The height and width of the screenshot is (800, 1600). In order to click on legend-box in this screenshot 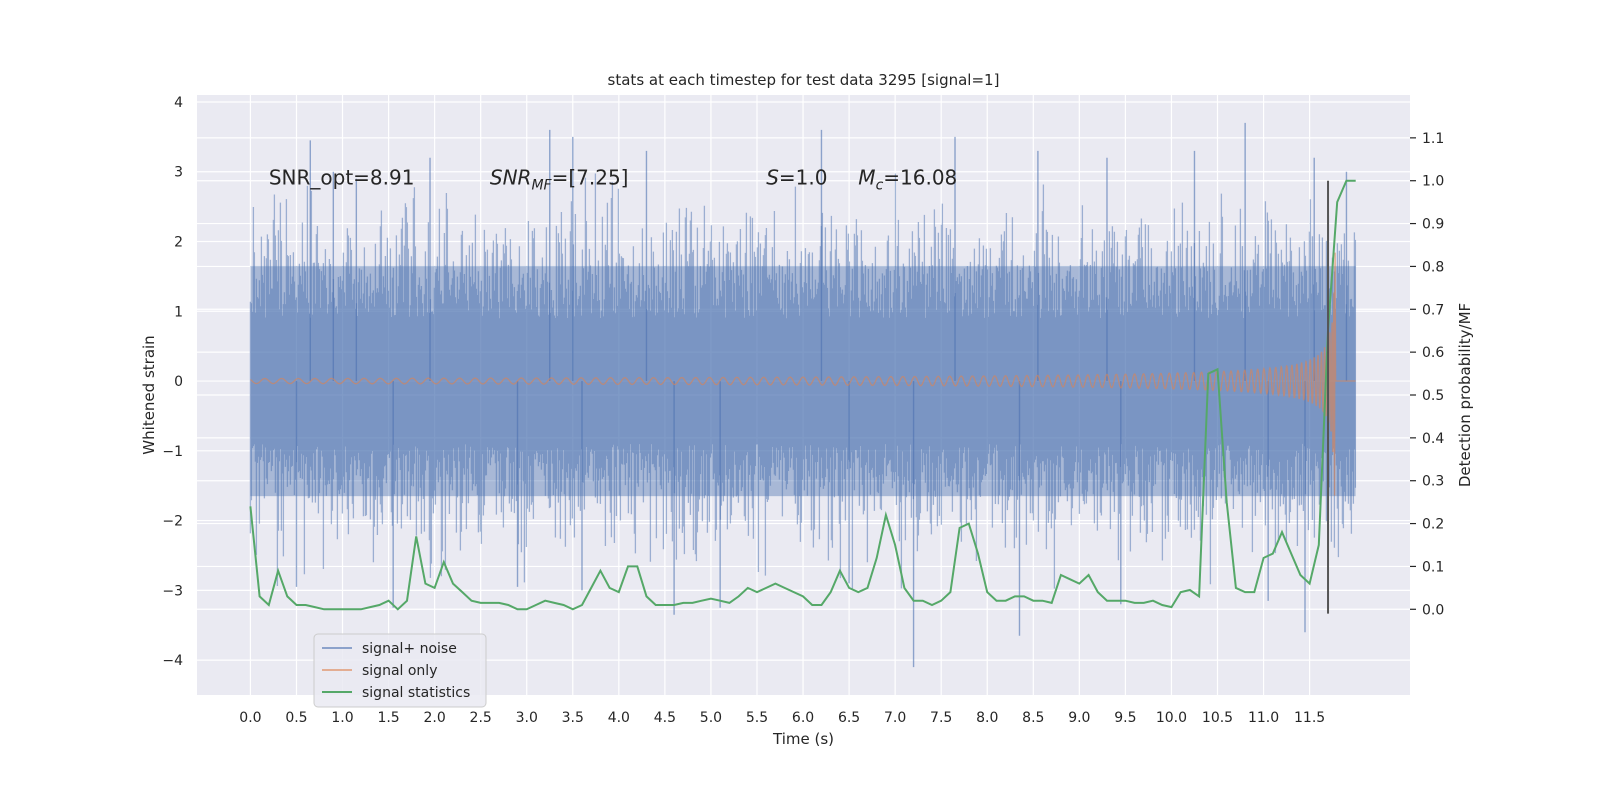, I will do `click(400, 670)`.